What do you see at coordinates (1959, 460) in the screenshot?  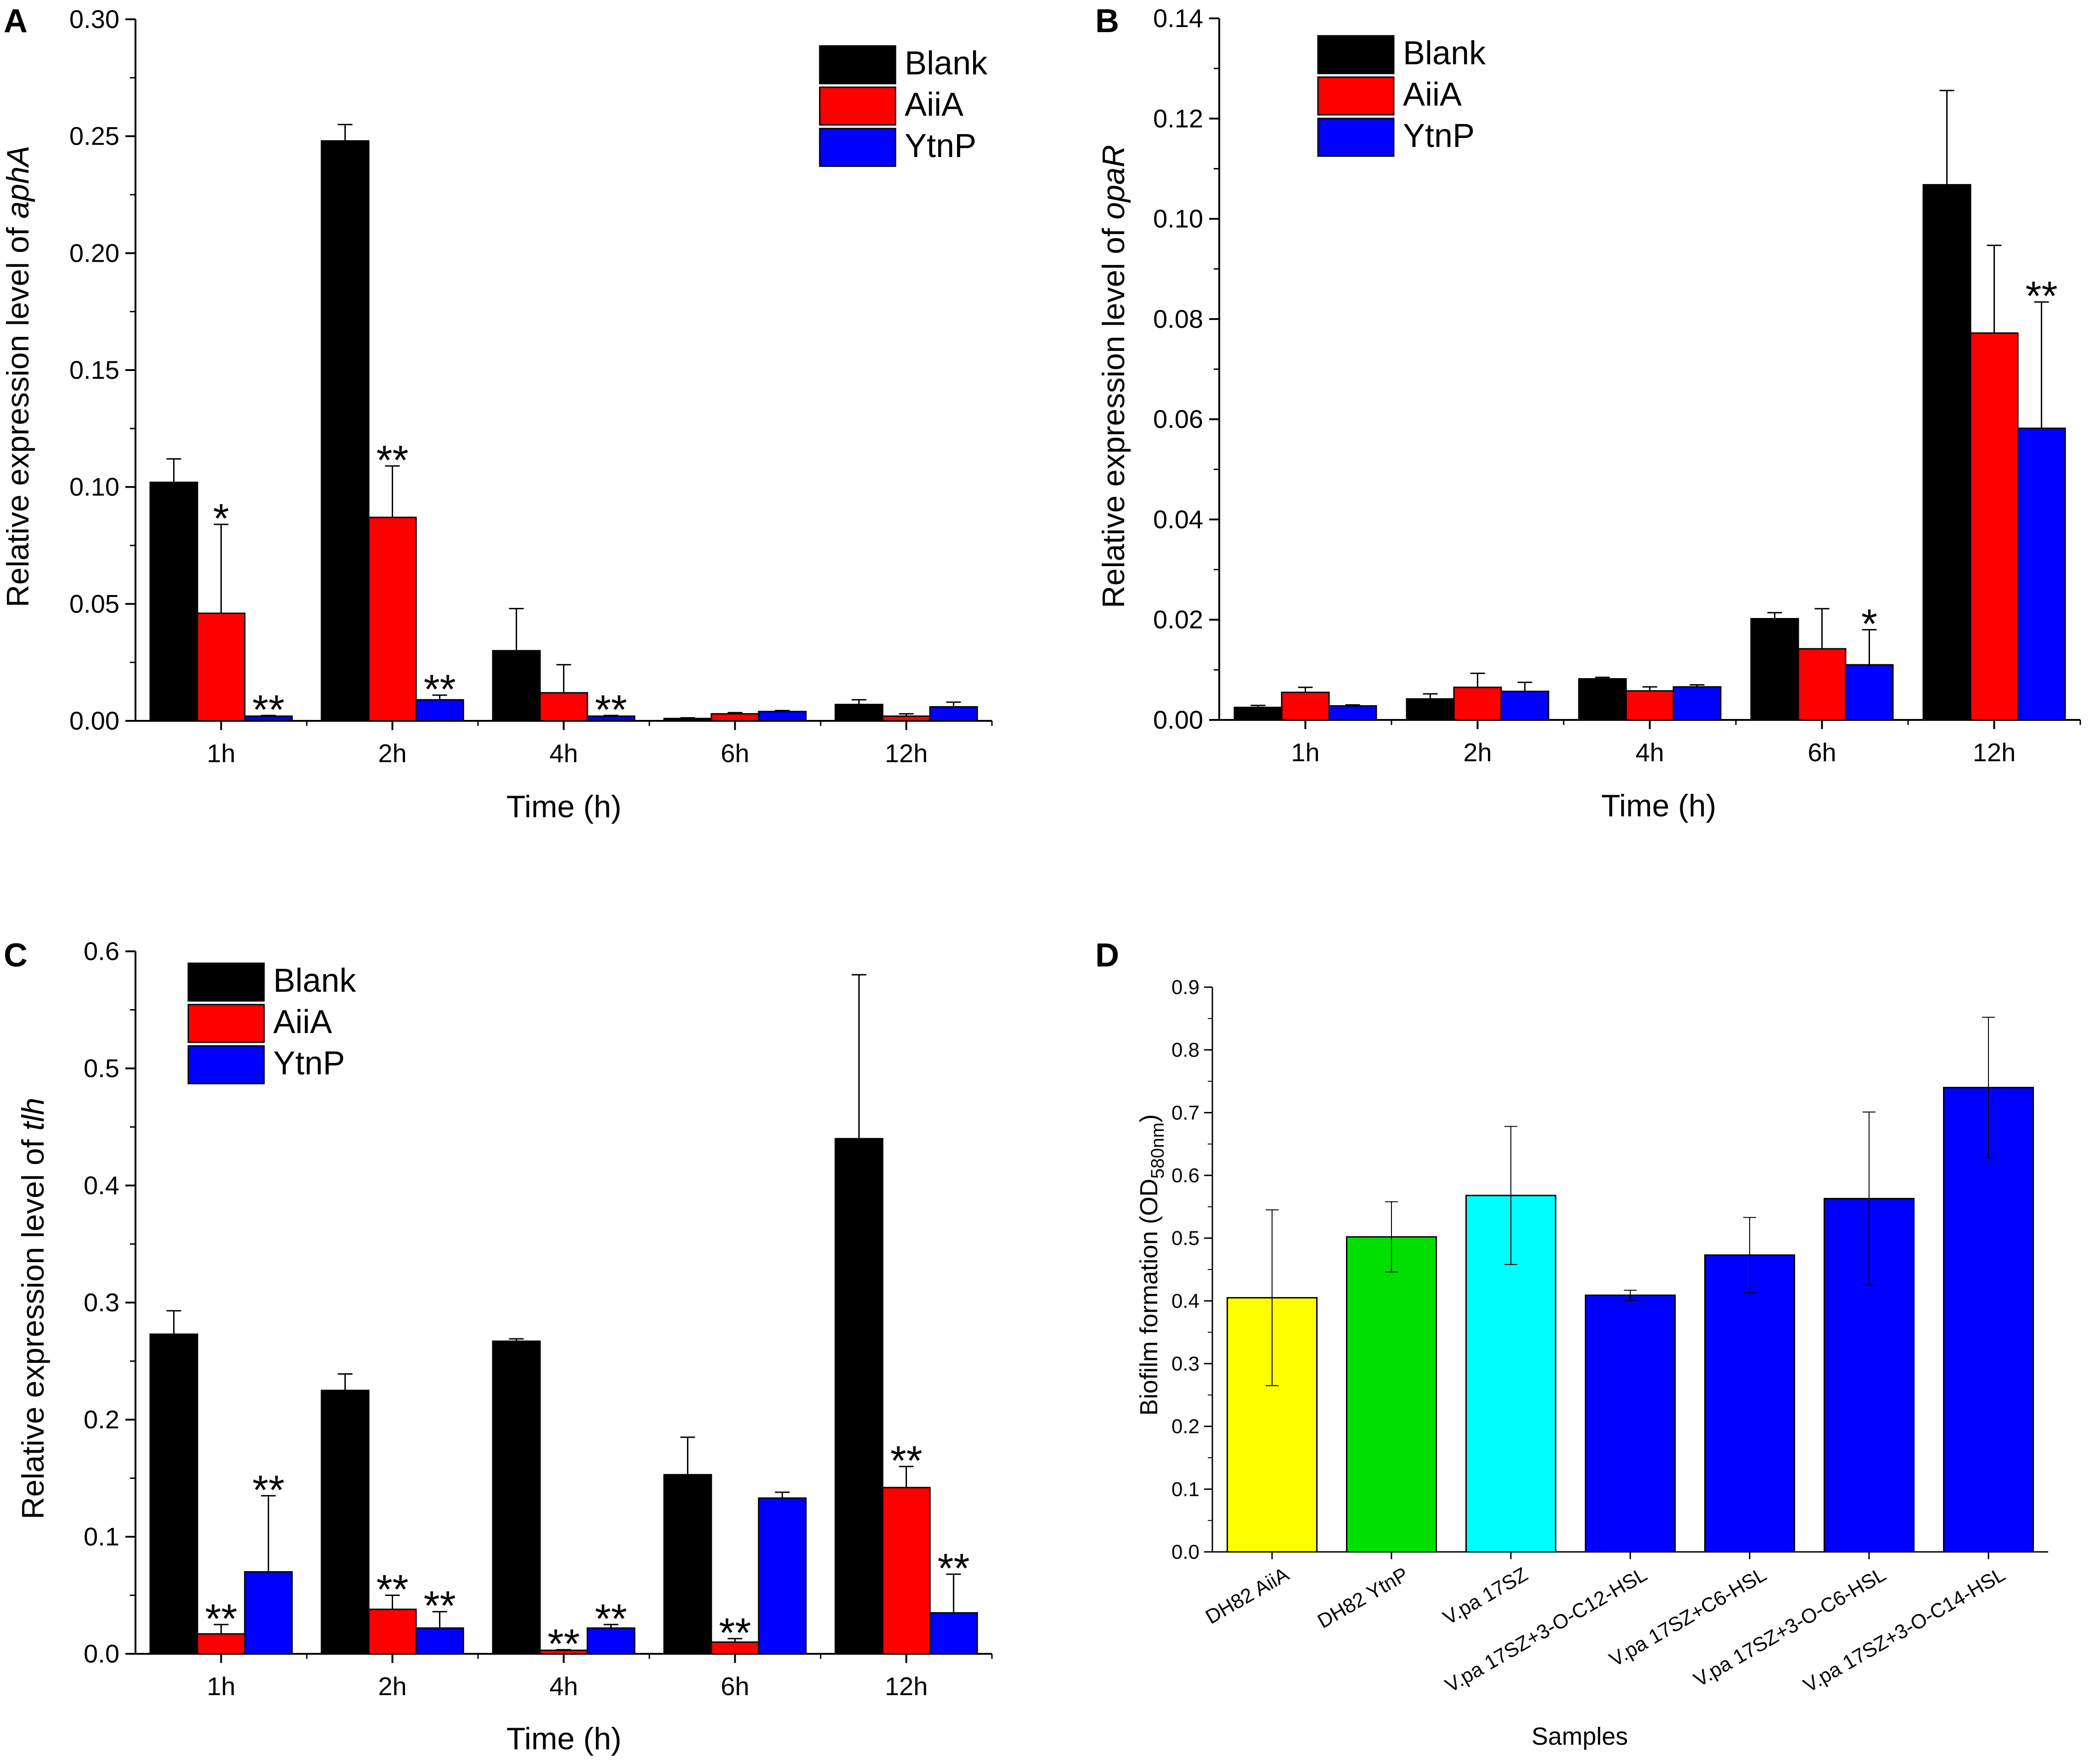 I see `panel-b-significance-marks: ***` at bounding box center [1959, 460].